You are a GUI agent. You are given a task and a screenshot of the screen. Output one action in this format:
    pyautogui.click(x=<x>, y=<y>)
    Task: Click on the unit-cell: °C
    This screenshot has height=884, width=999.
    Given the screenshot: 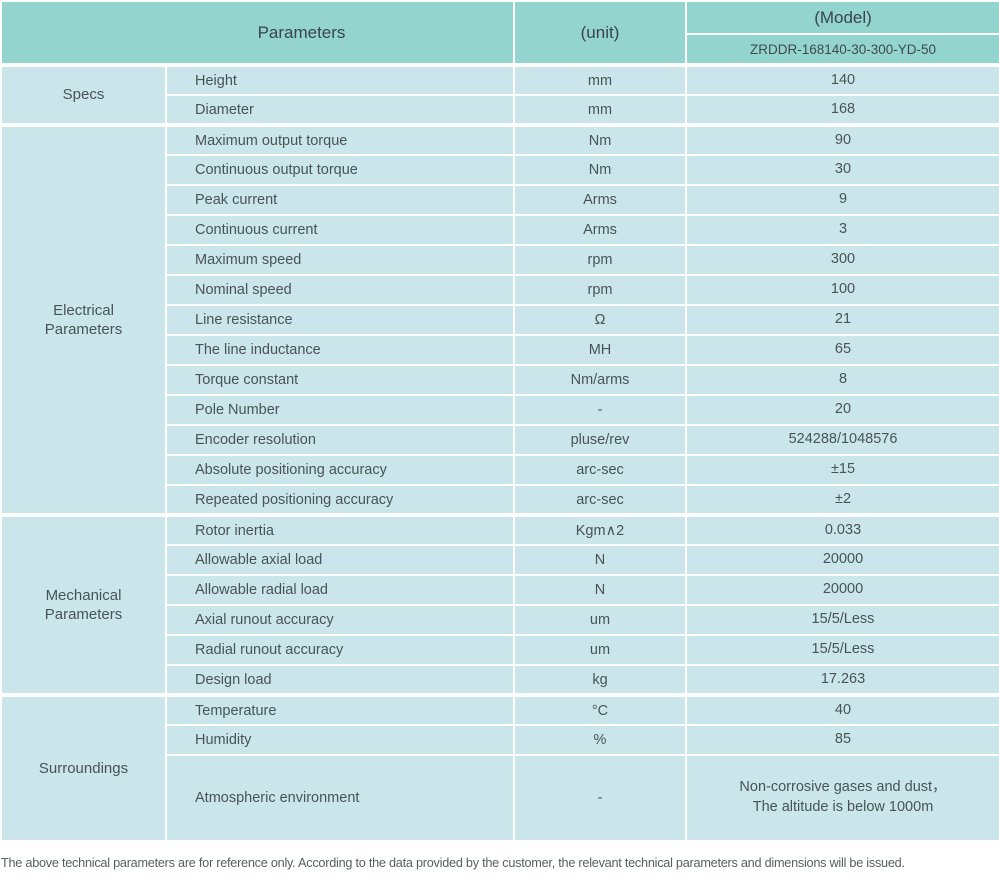 What is the action you would take?
    pyautogui.click(x=600, y=709)
    